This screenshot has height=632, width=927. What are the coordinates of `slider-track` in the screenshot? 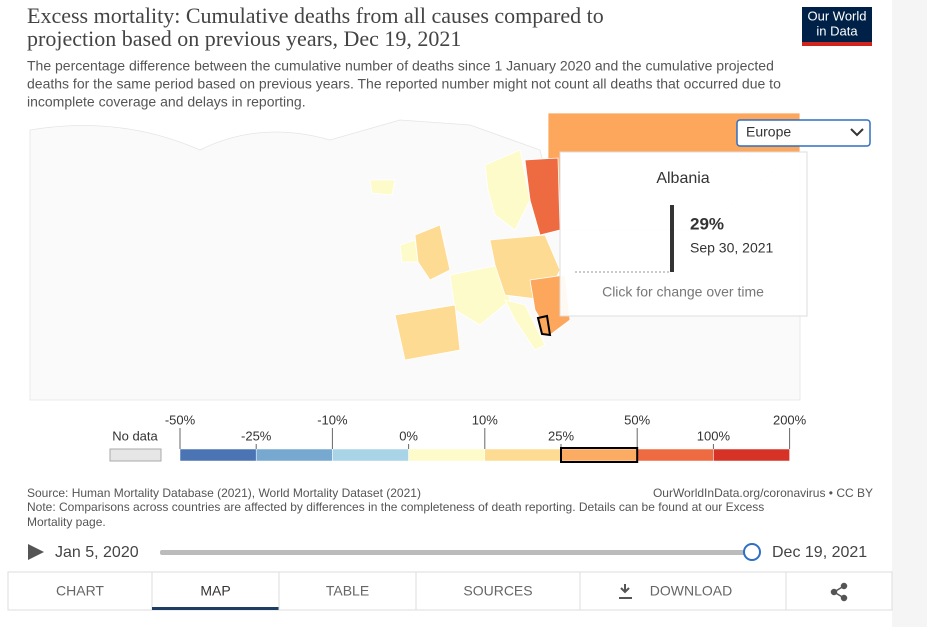 It's located at (456, 552).